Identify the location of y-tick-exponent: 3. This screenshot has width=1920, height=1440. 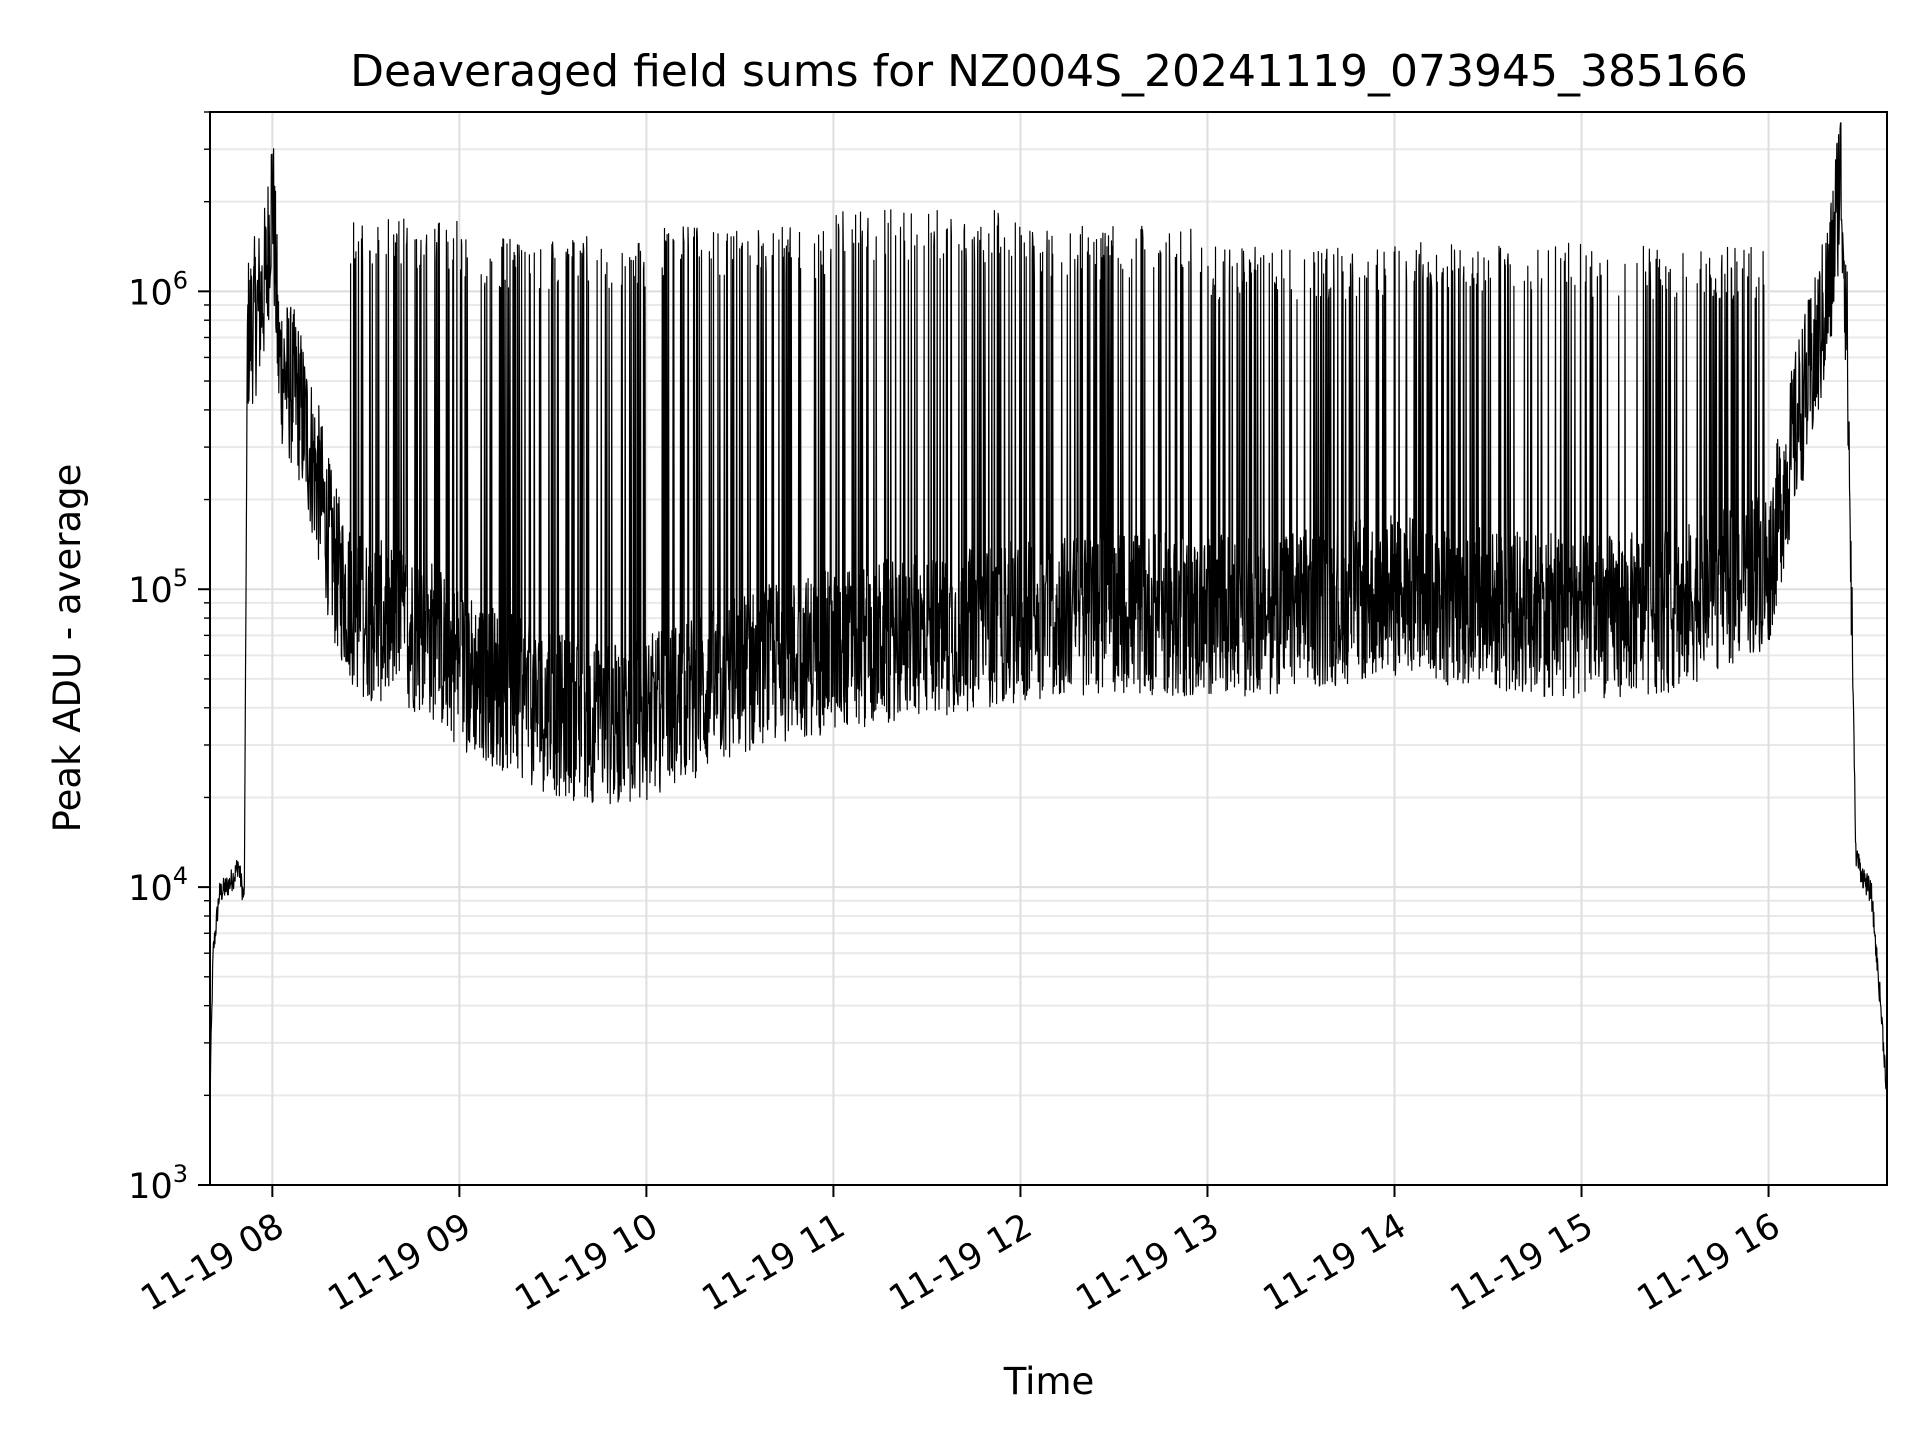
(180, 1174).